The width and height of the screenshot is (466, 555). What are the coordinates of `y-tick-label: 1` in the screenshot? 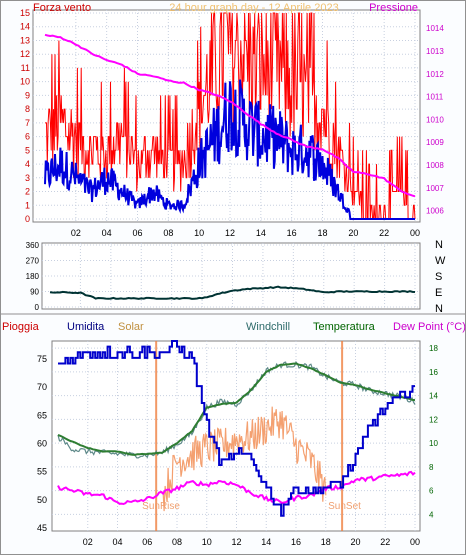 It's located at (27, 205).